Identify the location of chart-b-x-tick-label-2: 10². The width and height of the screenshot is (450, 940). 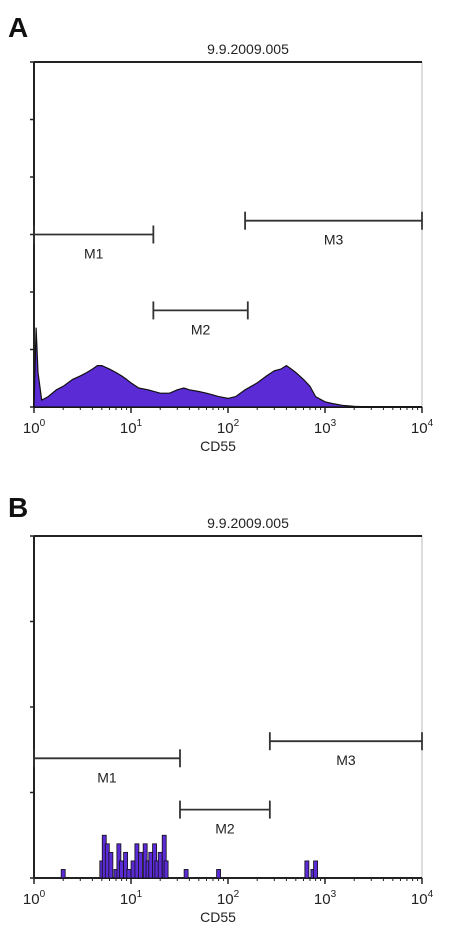
(228, 898).